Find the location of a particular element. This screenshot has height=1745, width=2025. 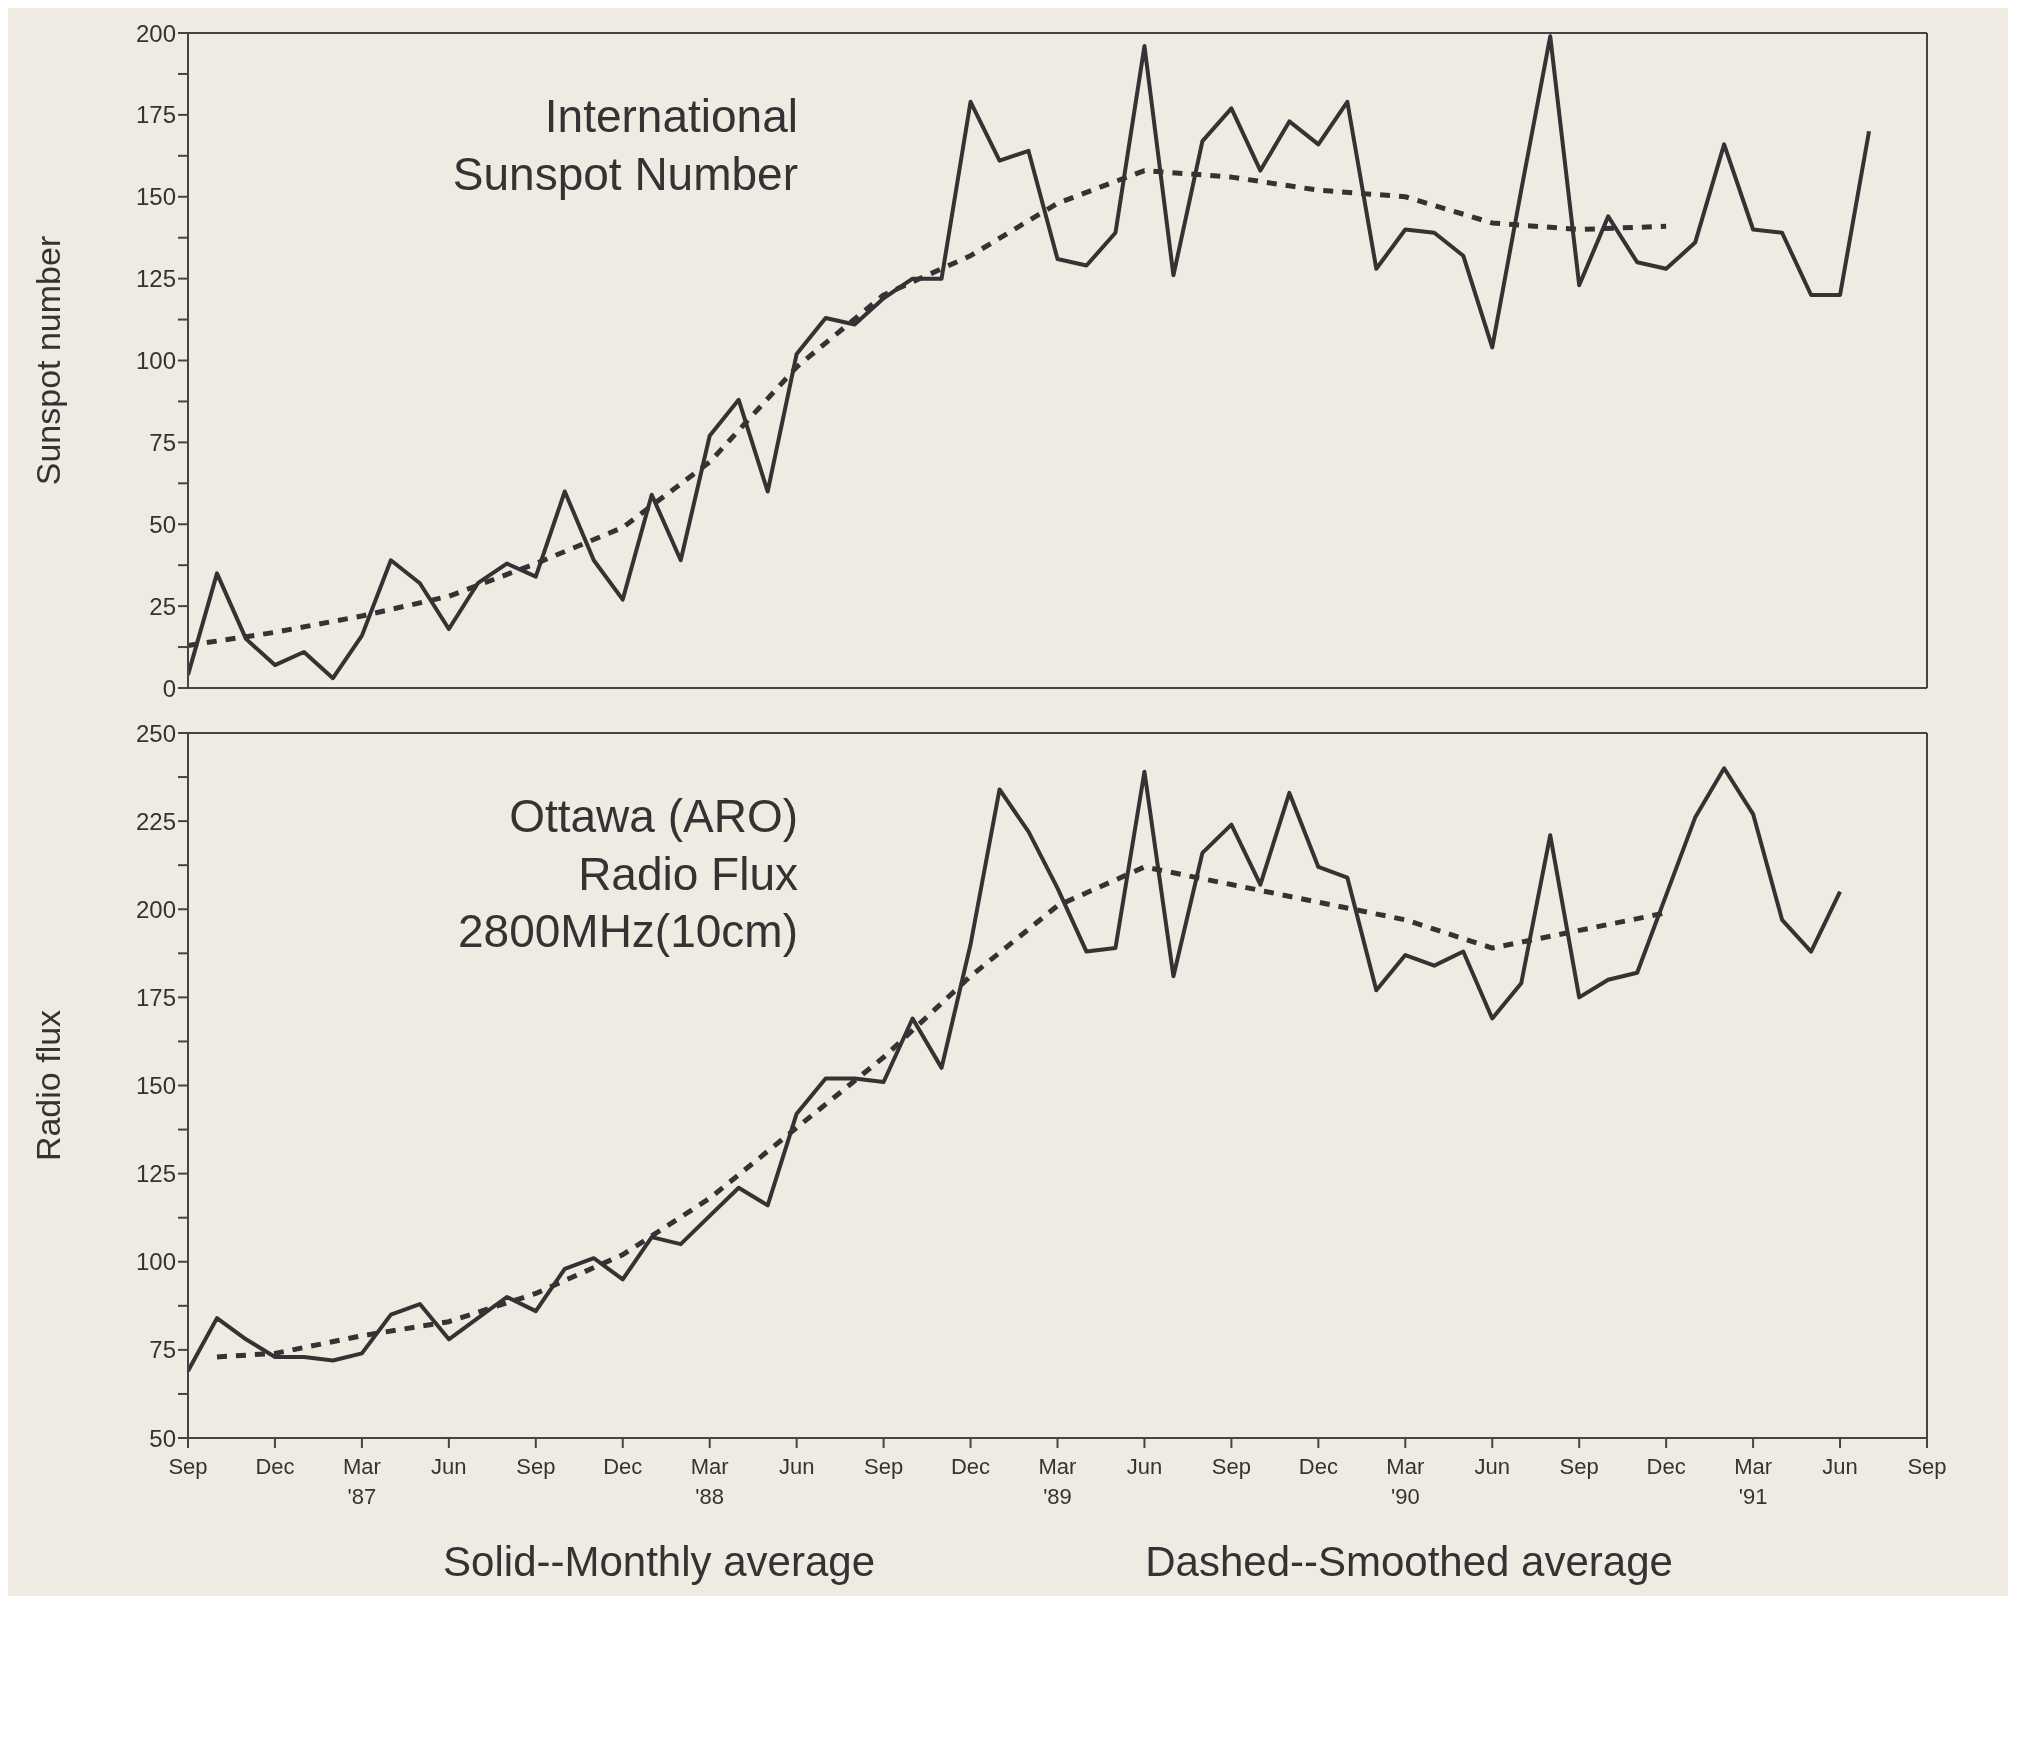

x-tick-label: Mar '88 is located at coordinates (709, 1481).